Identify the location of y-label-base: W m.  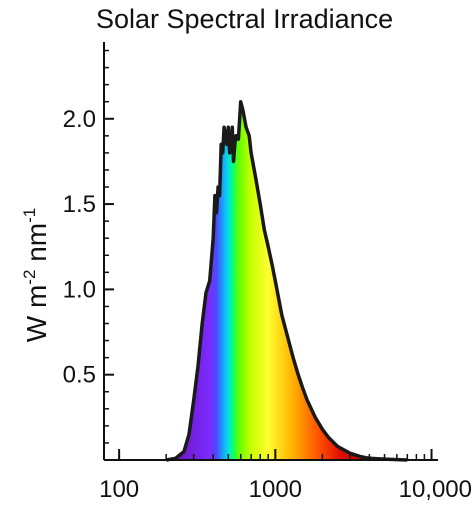
(36, 314).